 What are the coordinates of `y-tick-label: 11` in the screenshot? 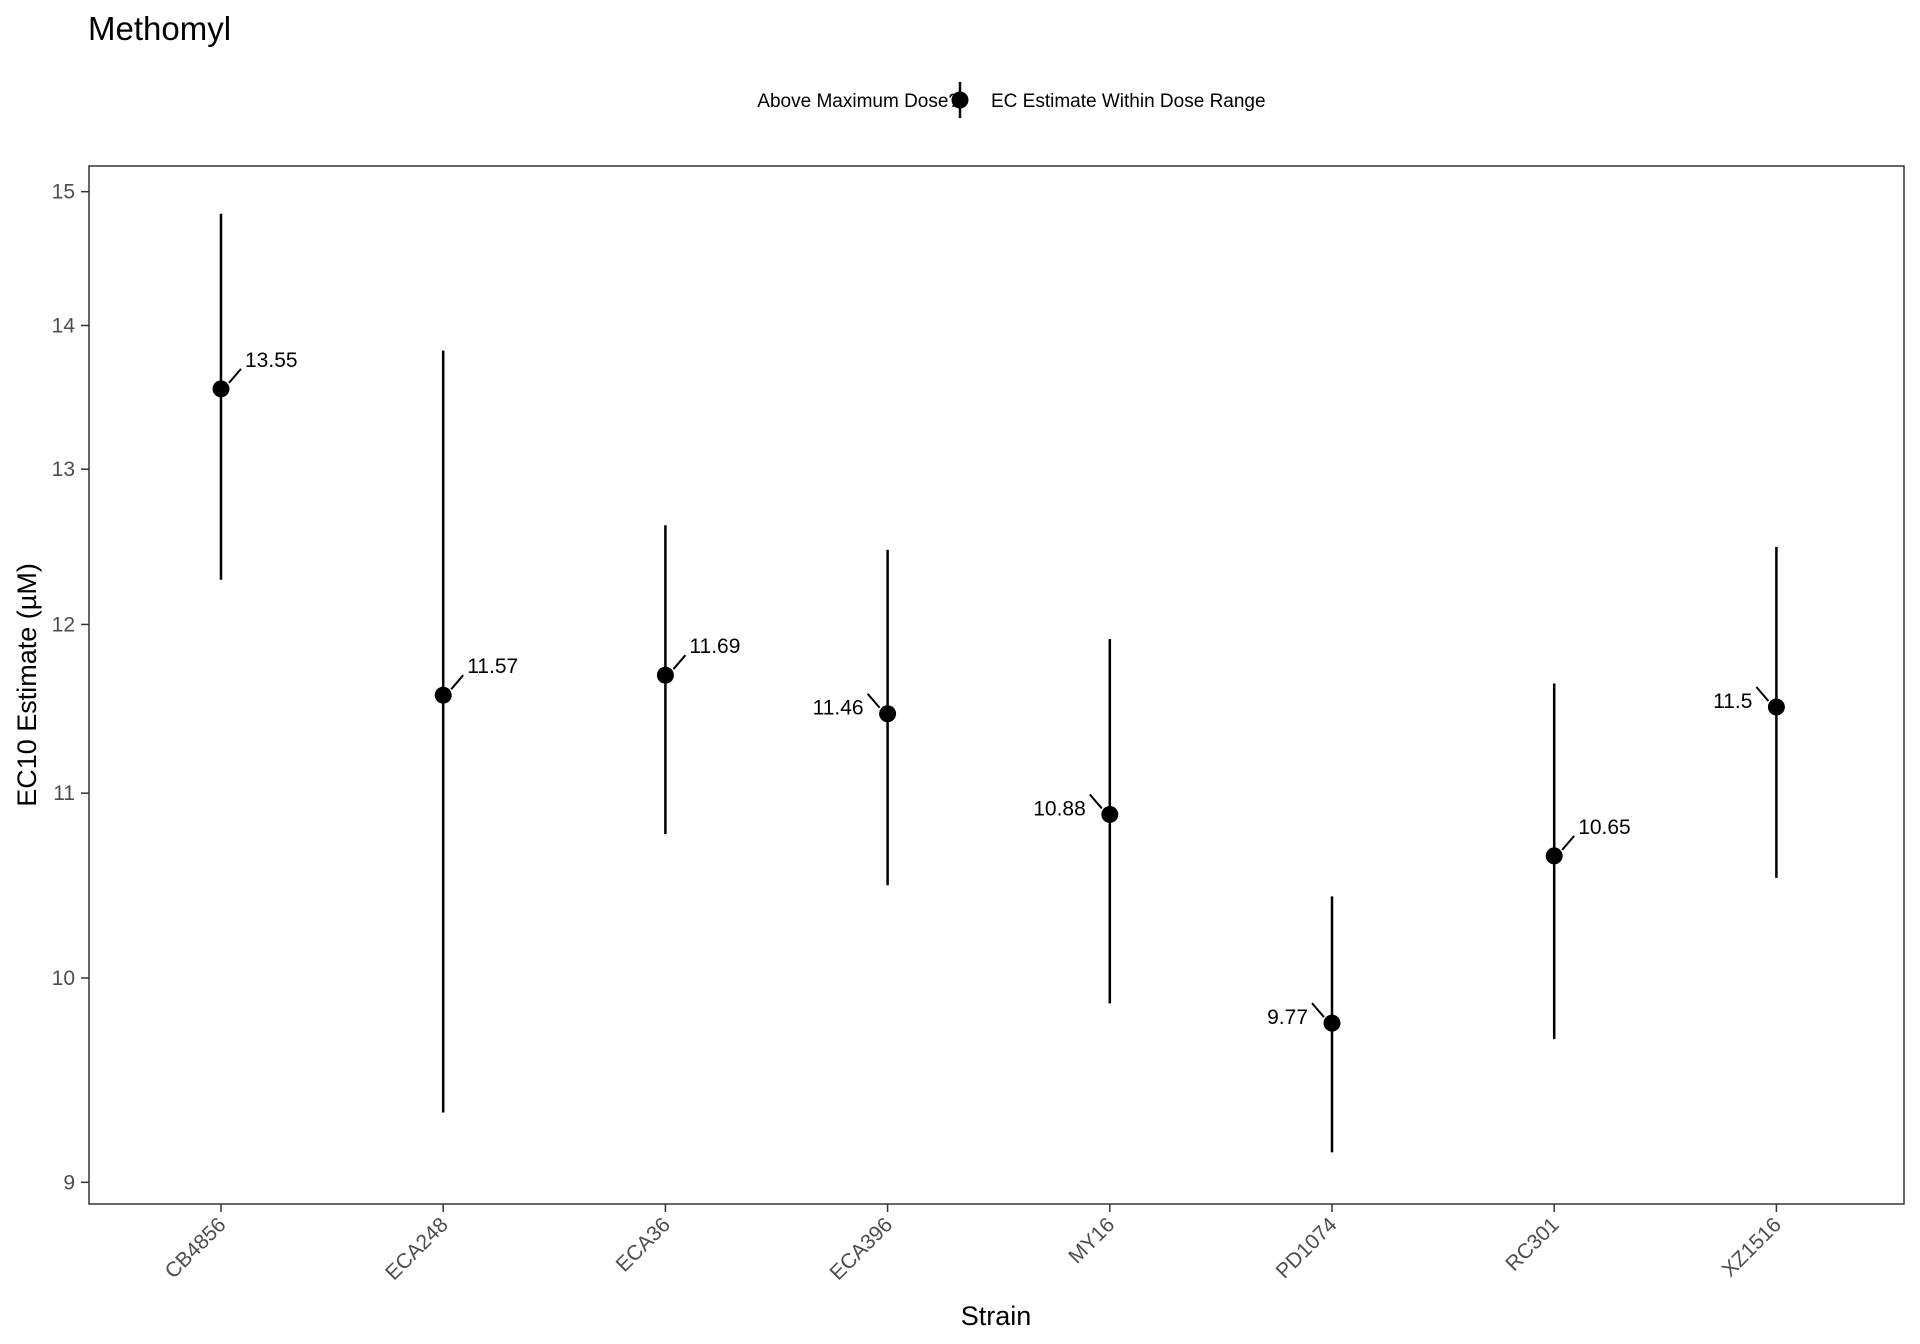 It's located at (64, 793).